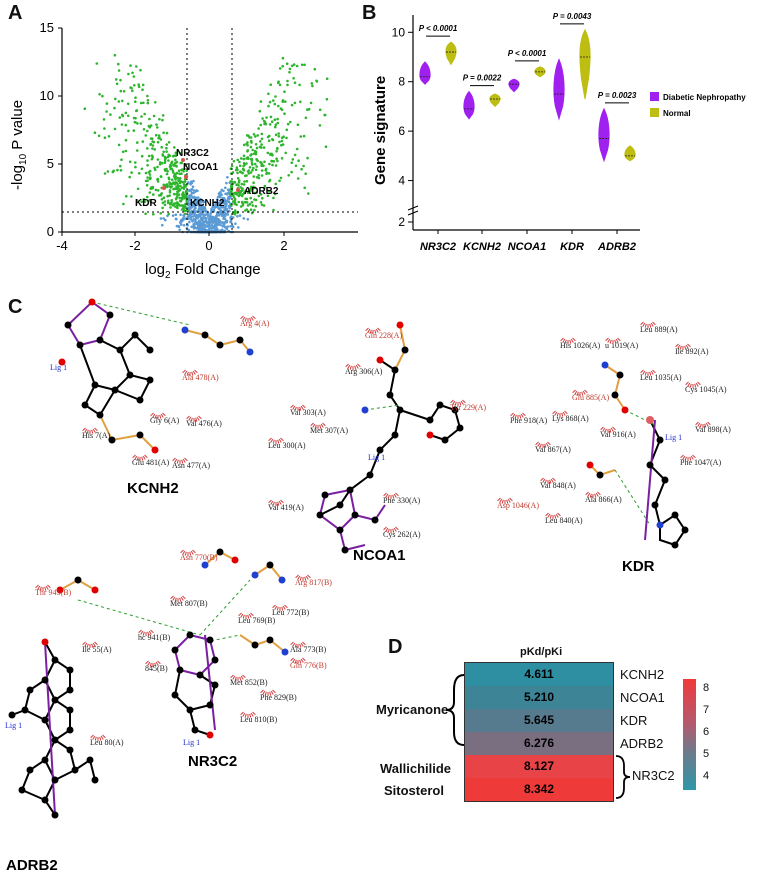 This screenshot has height=880, width=777. I want to click on panel-label-c: C, so click(15, 307).